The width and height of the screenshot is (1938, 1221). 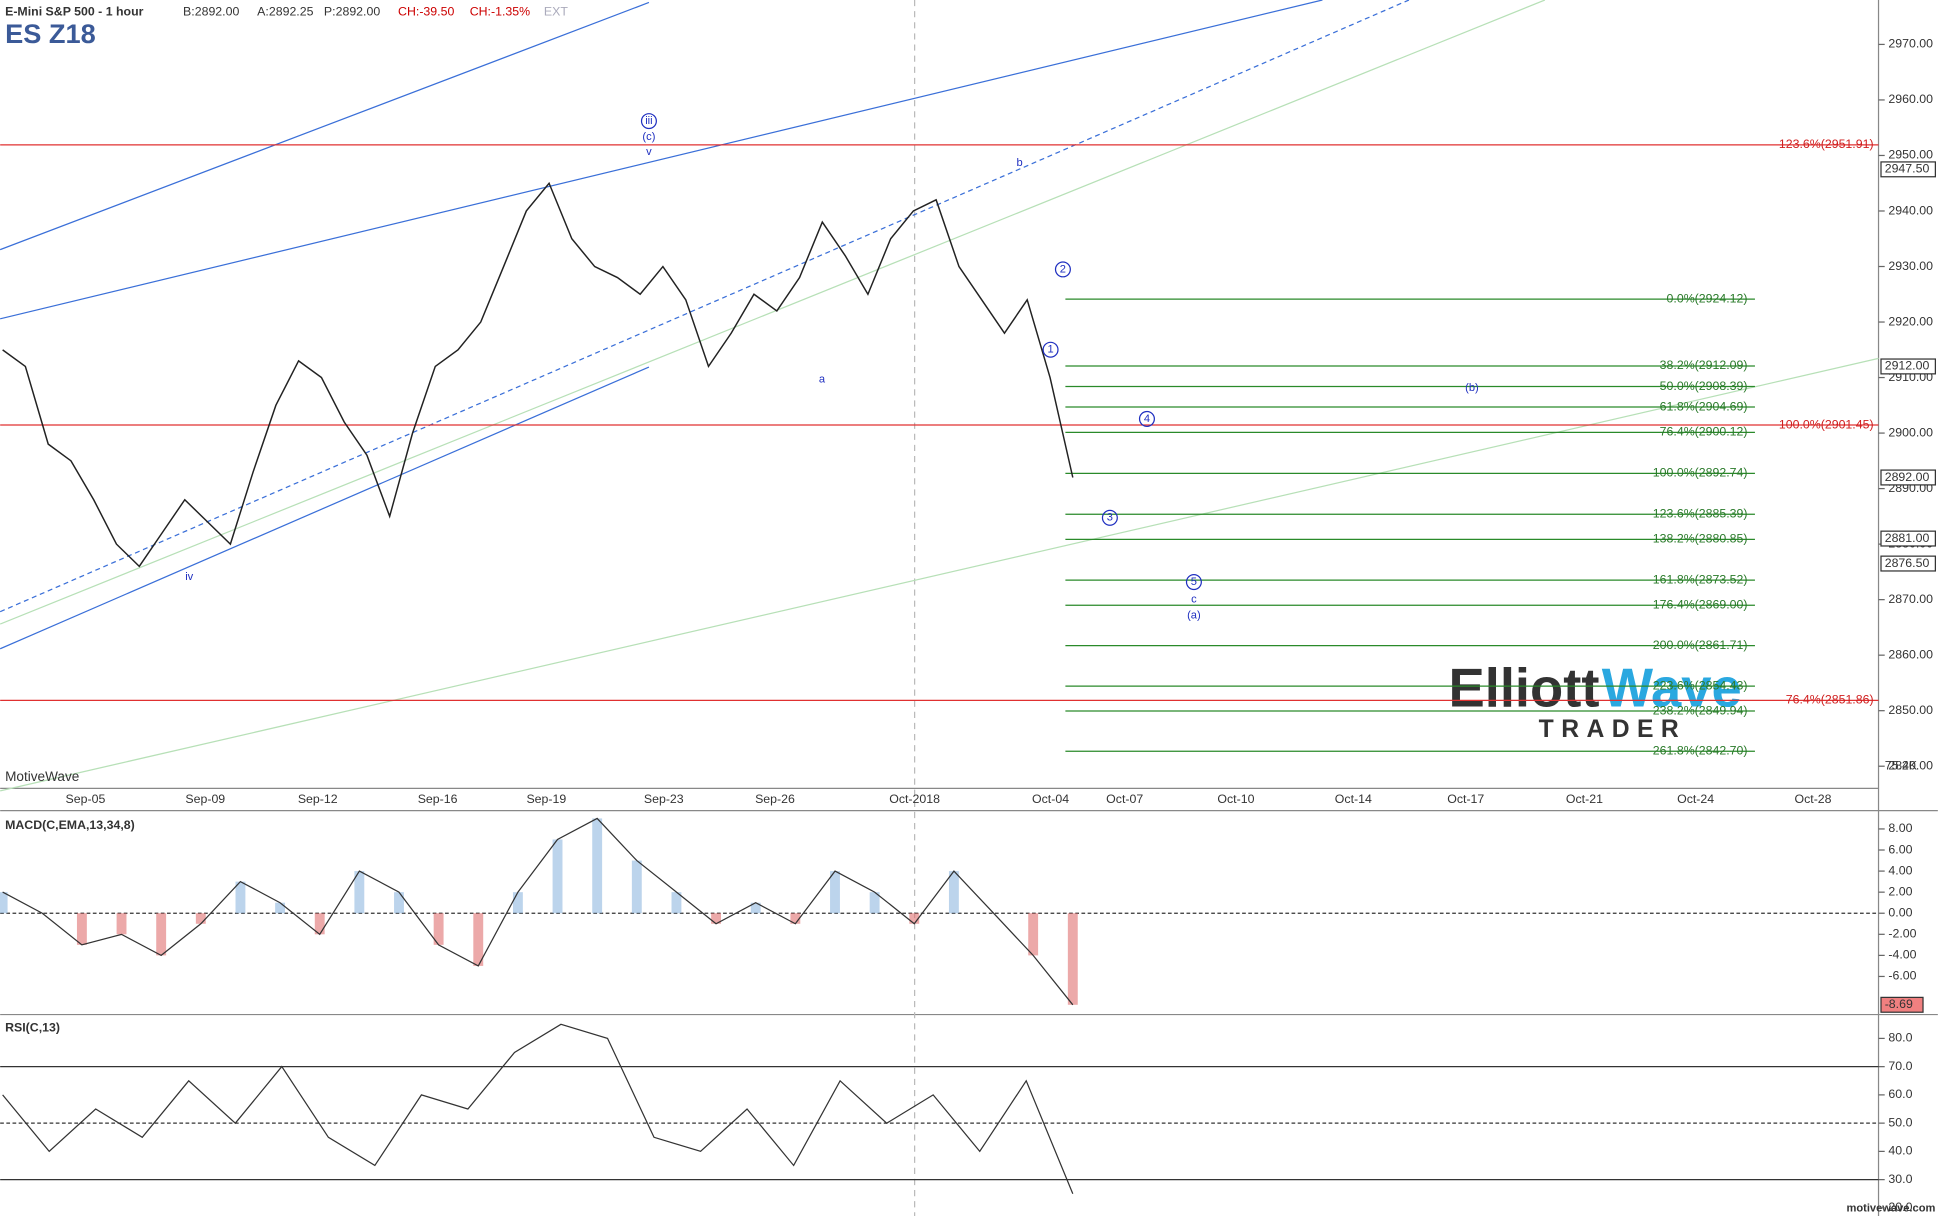 What do you see at coordinates (1900, 1094) in the screenshot?
I see `y-tick-label: 60.0` at bounding box center [1900, 1094].